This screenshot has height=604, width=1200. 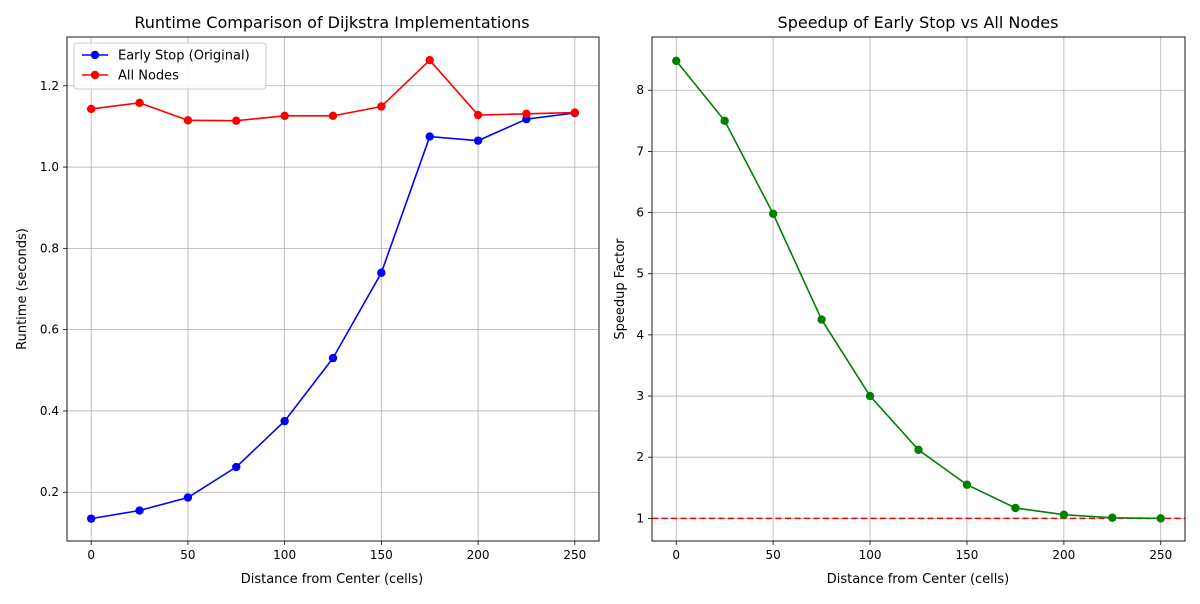 I want to click on runtime-y-tick-label: 0.2, so click(x=49, y=492).